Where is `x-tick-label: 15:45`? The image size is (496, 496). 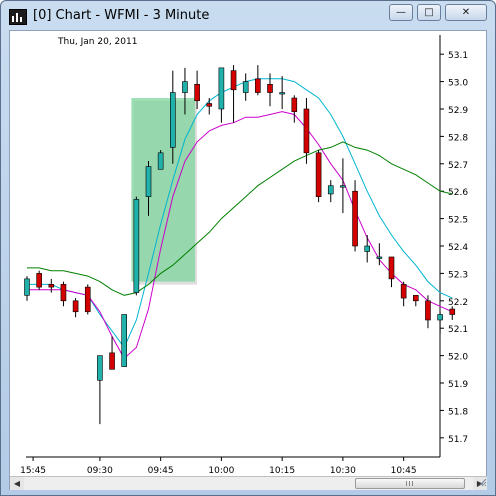 x-tick-label: 15:45 is located at coordinates (33, 470).